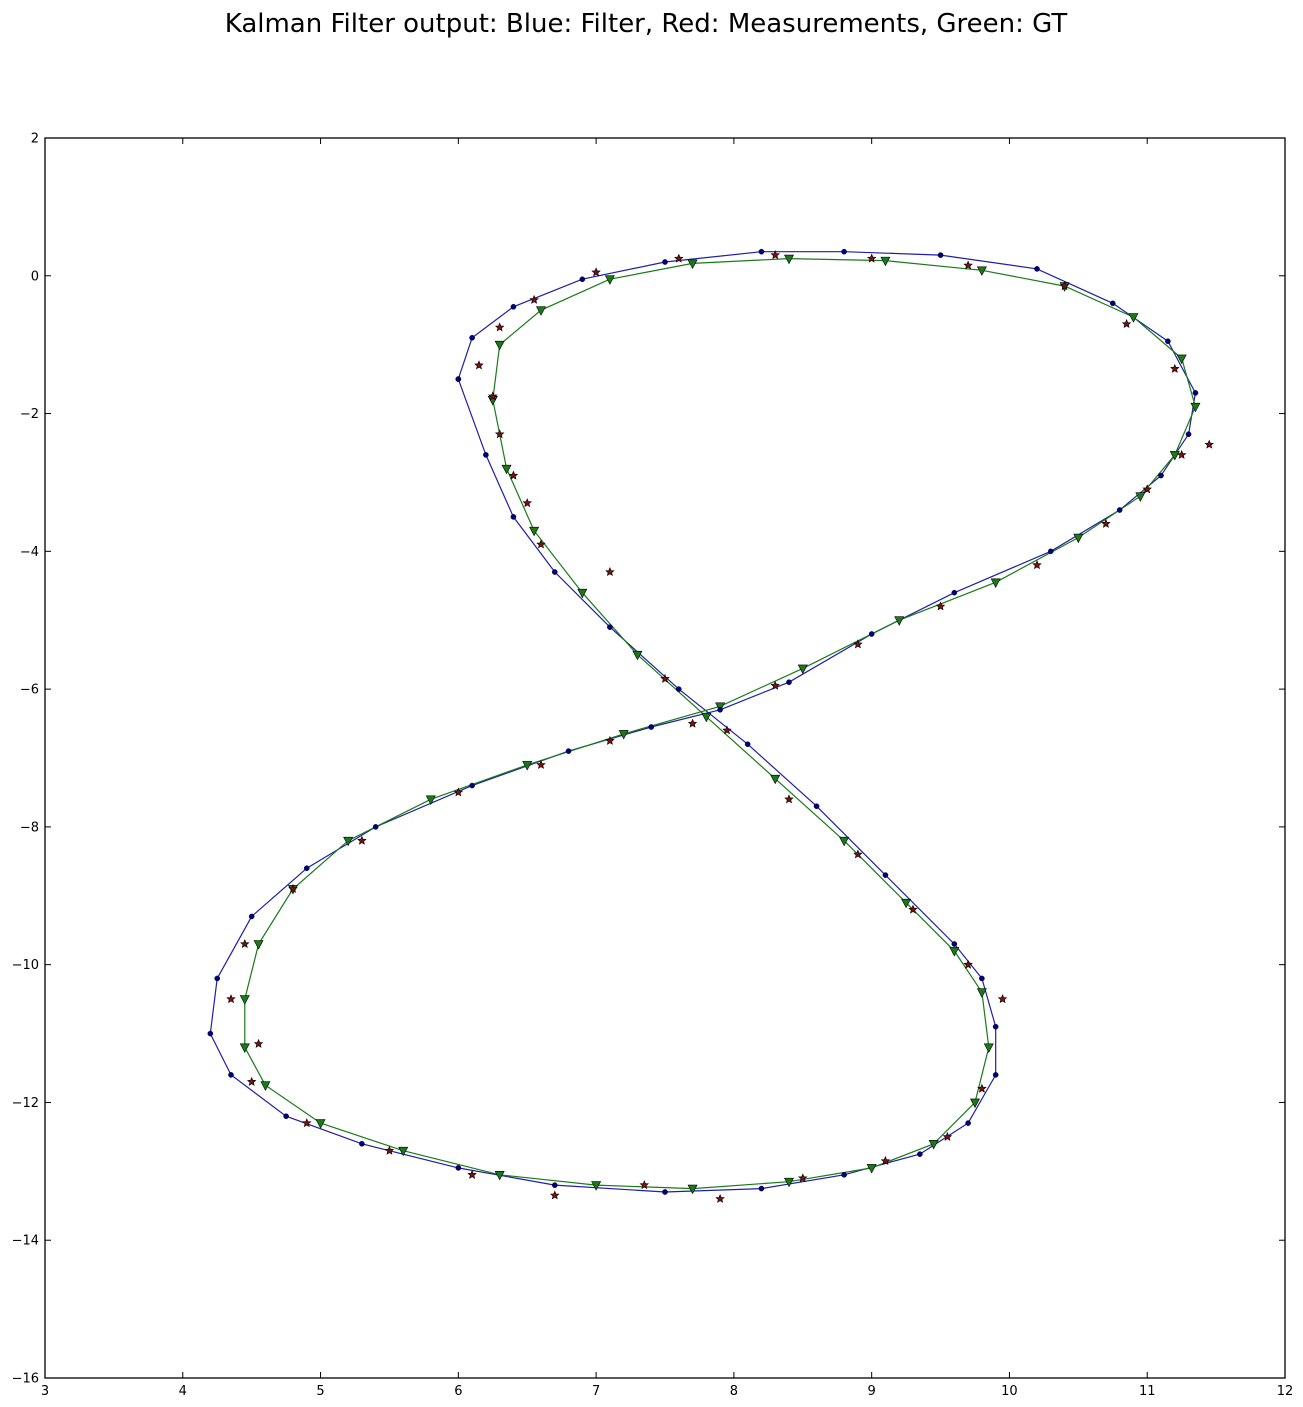 The image size is (1303, 1407). What do you see at coordinates (1009, 1391) in the screenshot?
I see `x-tick-label: 10` at bounding box center [1009, 1391].